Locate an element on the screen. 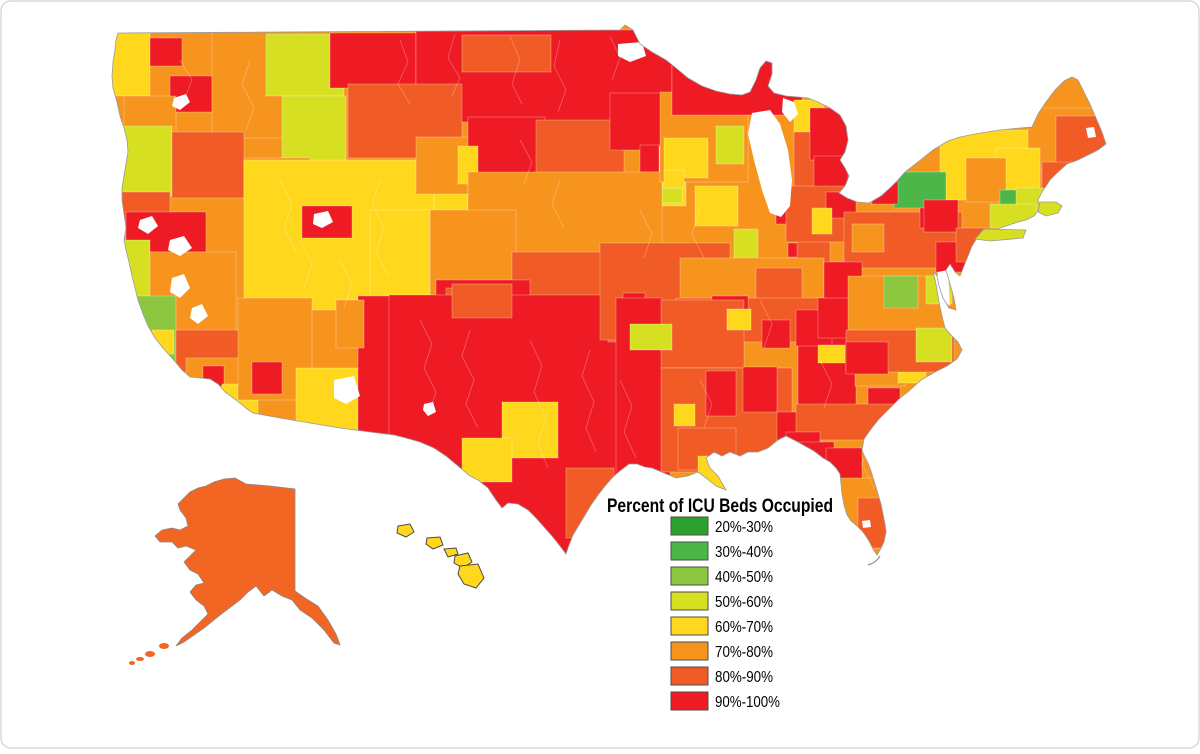 Image resolution: width=1200 pixels, height=754 pixels. svg-text: 60%-70% is located at coordinates (744, 627).